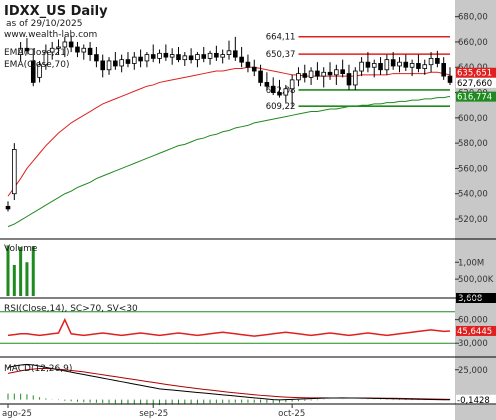  I want to click on price-y-tick-label: 560,00, so click(473, 169).